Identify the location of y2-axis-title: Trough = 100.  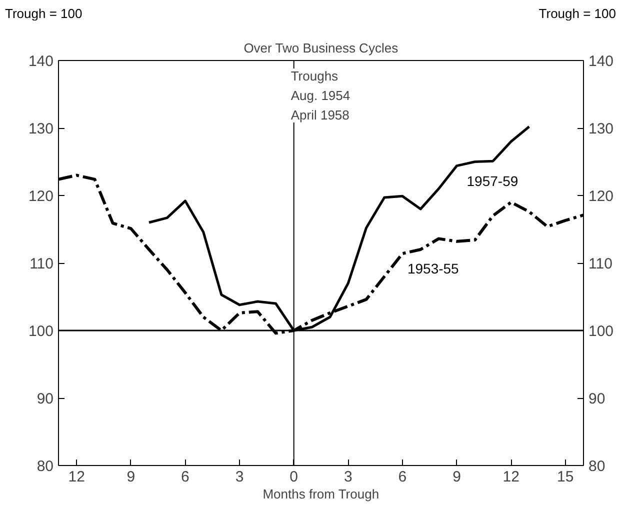
(577, 14).